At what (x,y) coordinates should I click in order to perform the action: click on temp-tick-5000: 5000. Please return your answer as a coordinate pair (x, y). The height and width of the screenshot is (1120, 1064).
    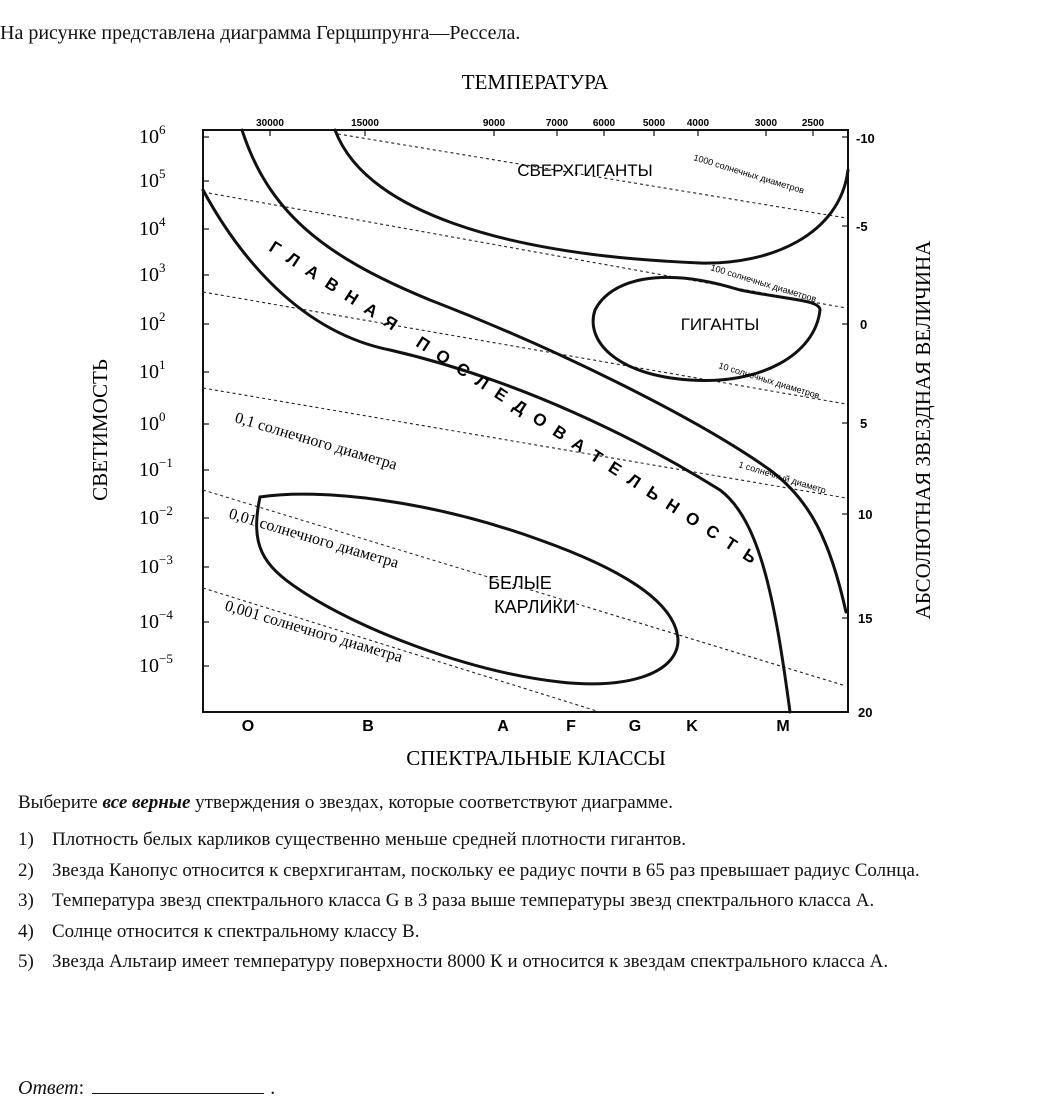
    Looking at the image, I should click on (654, 123).